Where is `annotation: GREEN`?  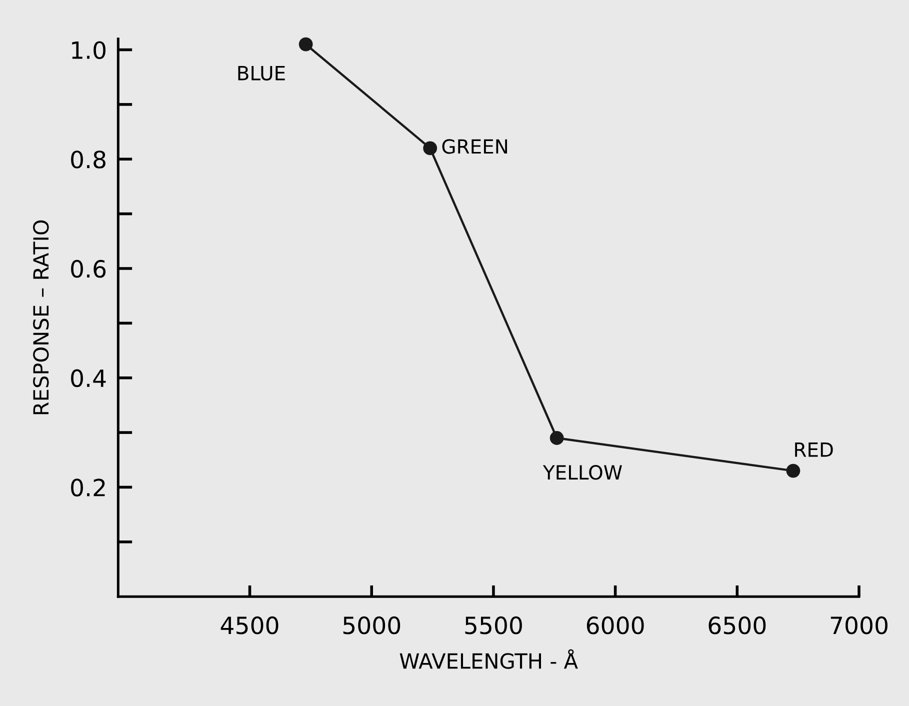
annotation: GREEN is located at coordinates (474, 146).